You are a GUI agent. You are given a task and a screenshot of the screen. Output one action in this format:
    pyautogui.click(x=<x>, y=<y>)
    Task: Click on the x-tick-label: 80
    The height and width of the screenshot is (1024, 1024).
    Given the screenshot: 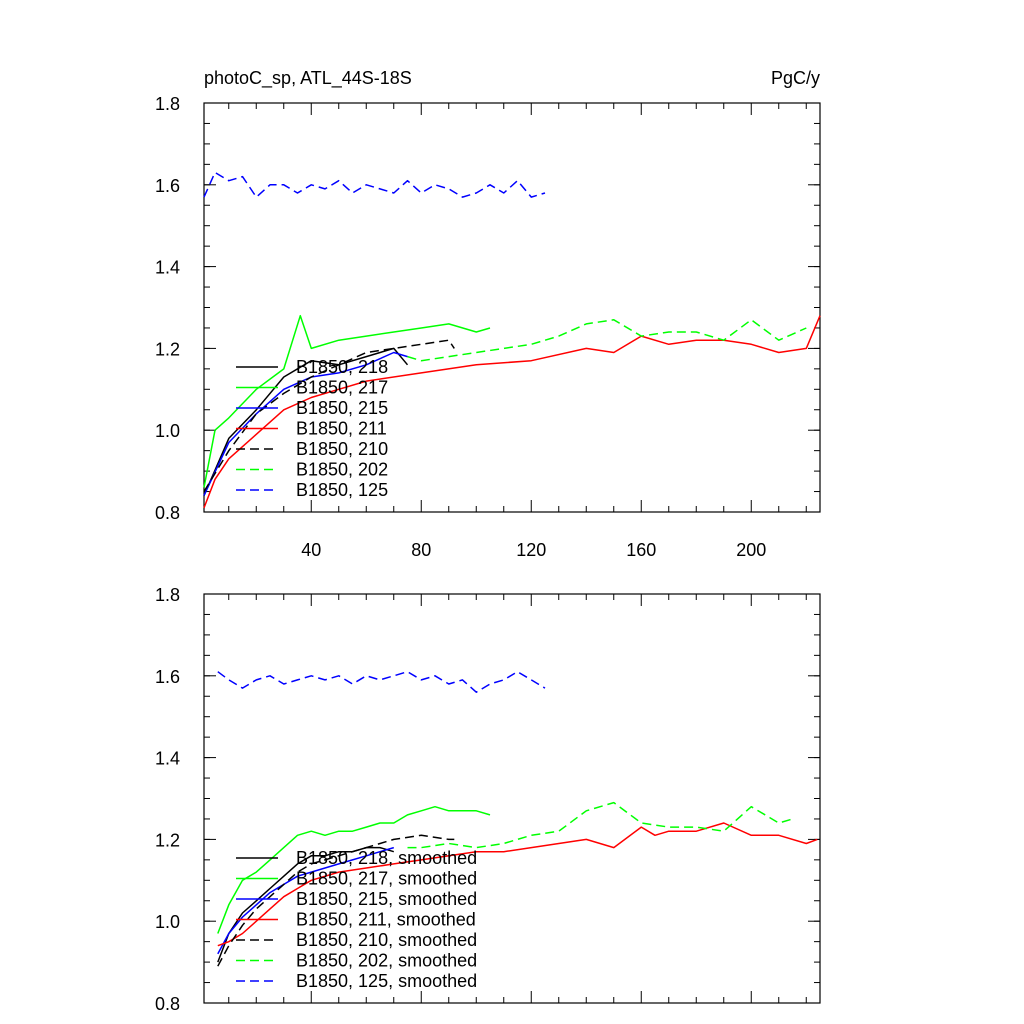 What is the action you would take?
    pyautogui.click(x=421, y=550)
    